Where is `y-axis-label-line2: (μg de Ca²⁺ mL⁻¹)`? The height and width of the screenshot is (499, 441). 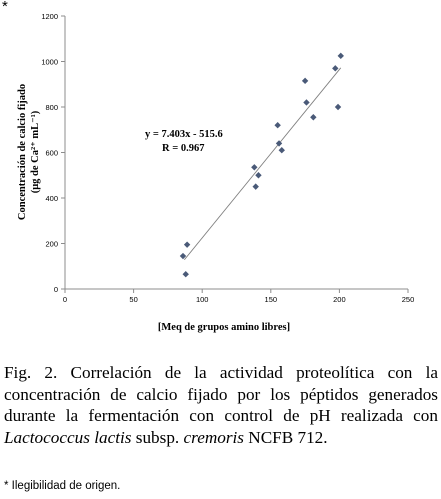
y-axis-label-line2: (μg de Ca²⁺ mL⁻¹) is located at coordinates (35, 151).